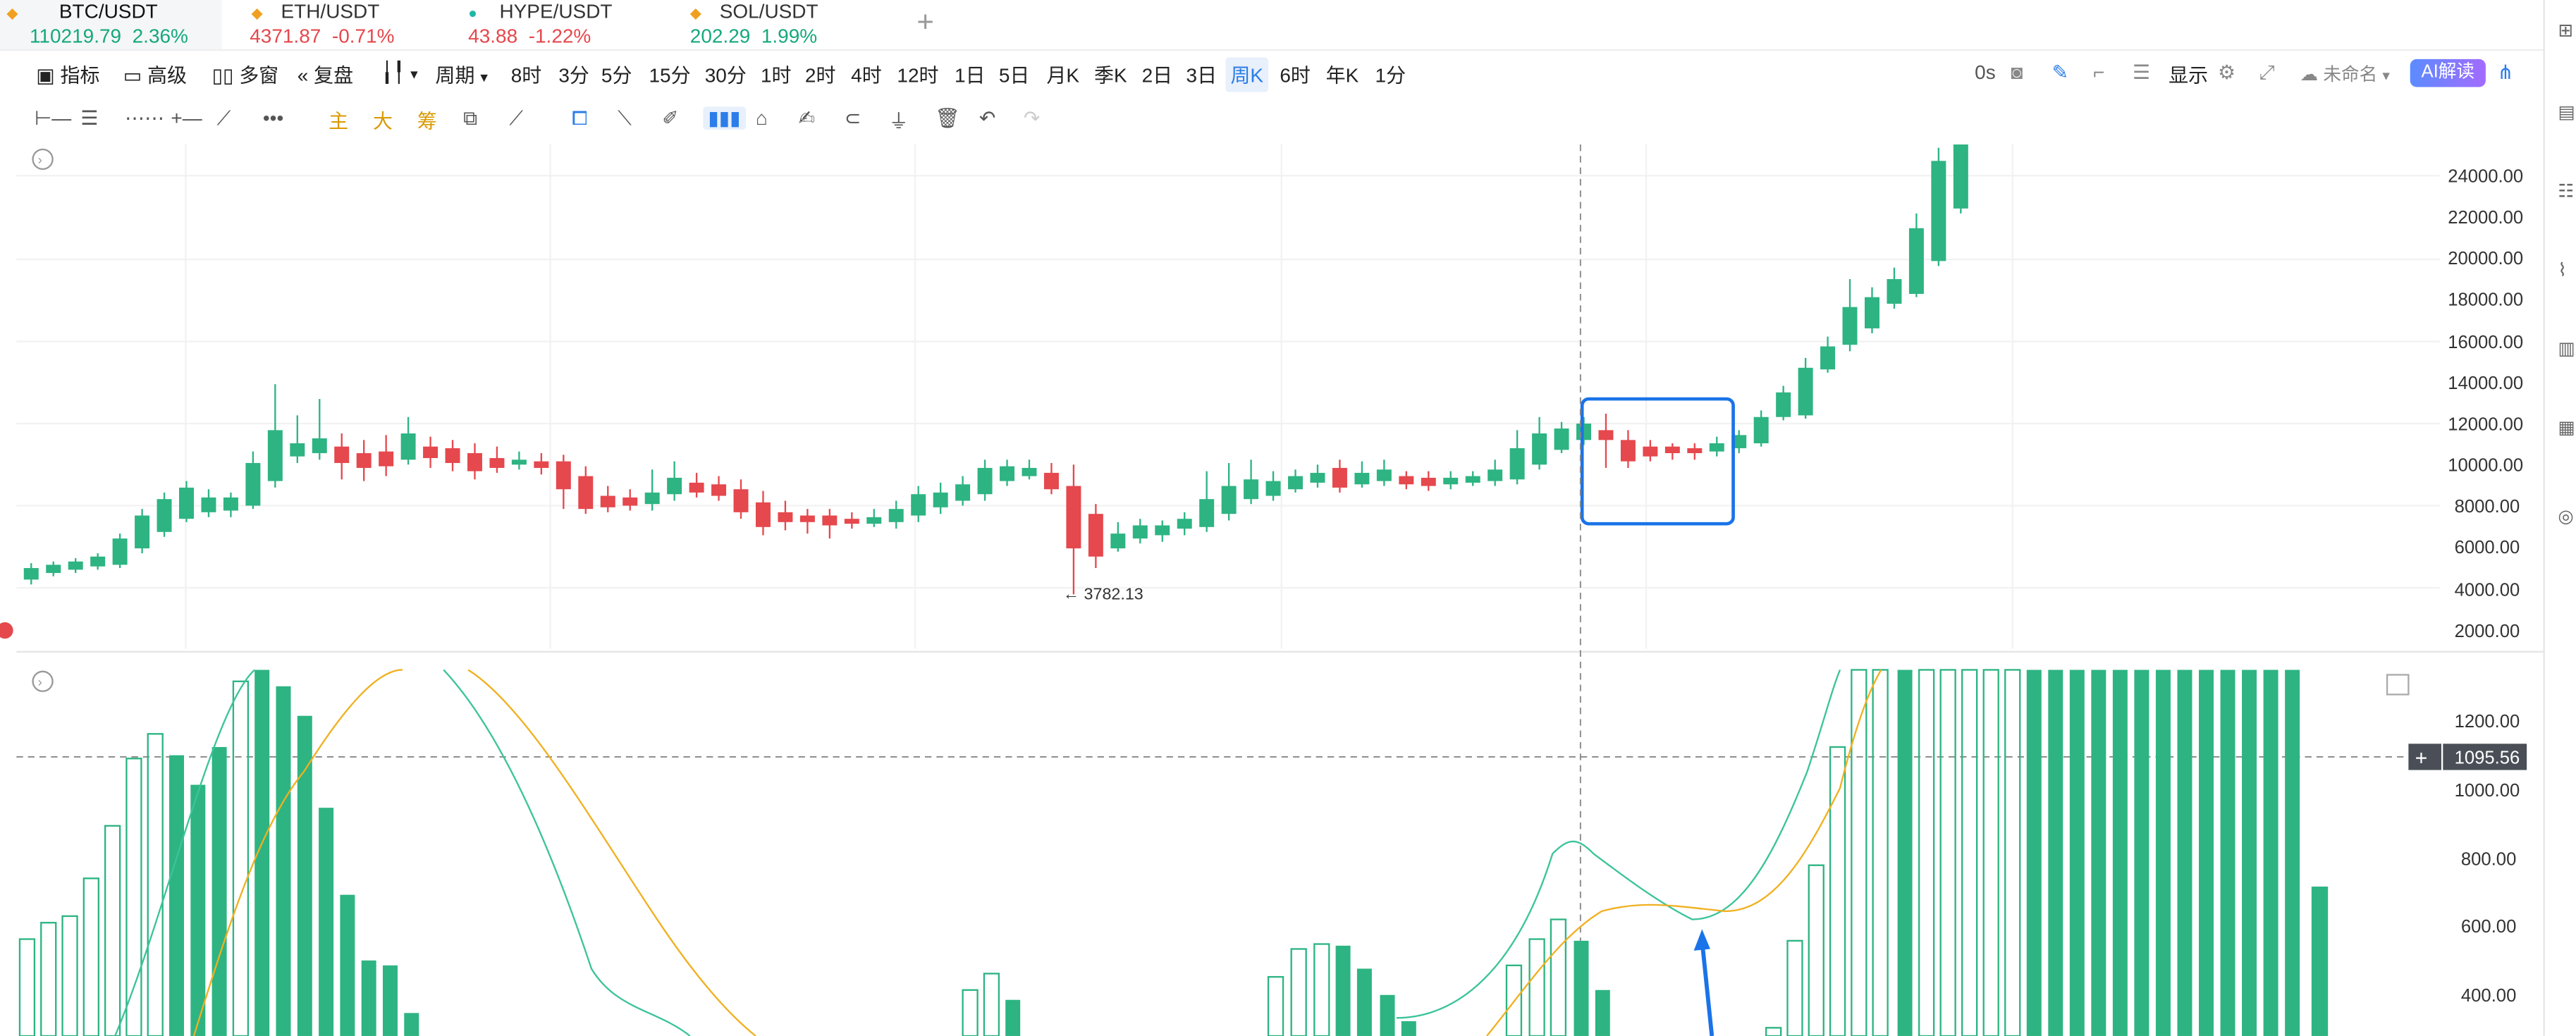 The height and width of the screenshot is (1036, 2576). What do you see at coordinates (145, 118) in the screenshot?
I see `fib-tool-icon: ⋯⋯` at bounding box center [145, 118].